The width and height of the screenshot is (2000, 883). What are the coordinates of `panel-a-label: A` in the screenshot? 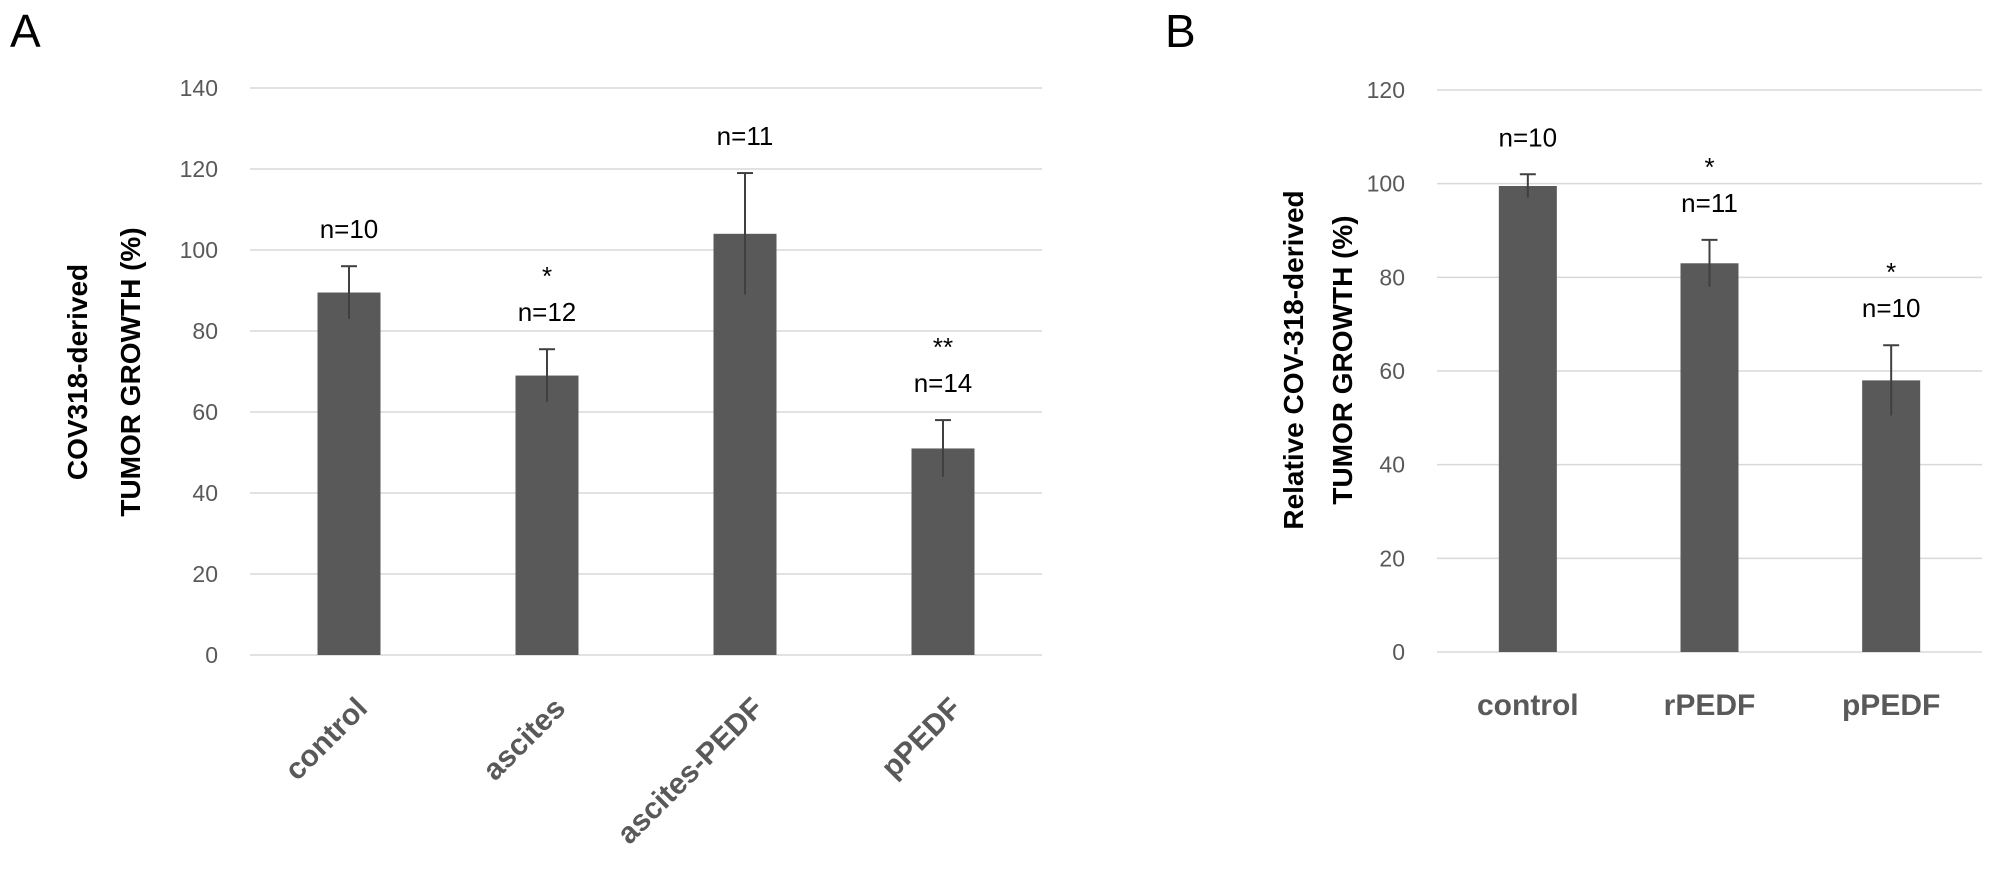 It's located at (25, 31).